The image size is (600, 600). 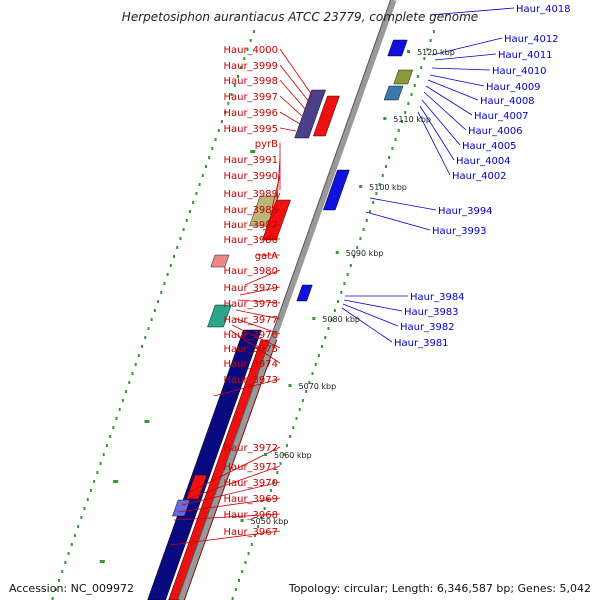 I want to click on gene-label-left: Haur_3979, so click(x=250, y=288).